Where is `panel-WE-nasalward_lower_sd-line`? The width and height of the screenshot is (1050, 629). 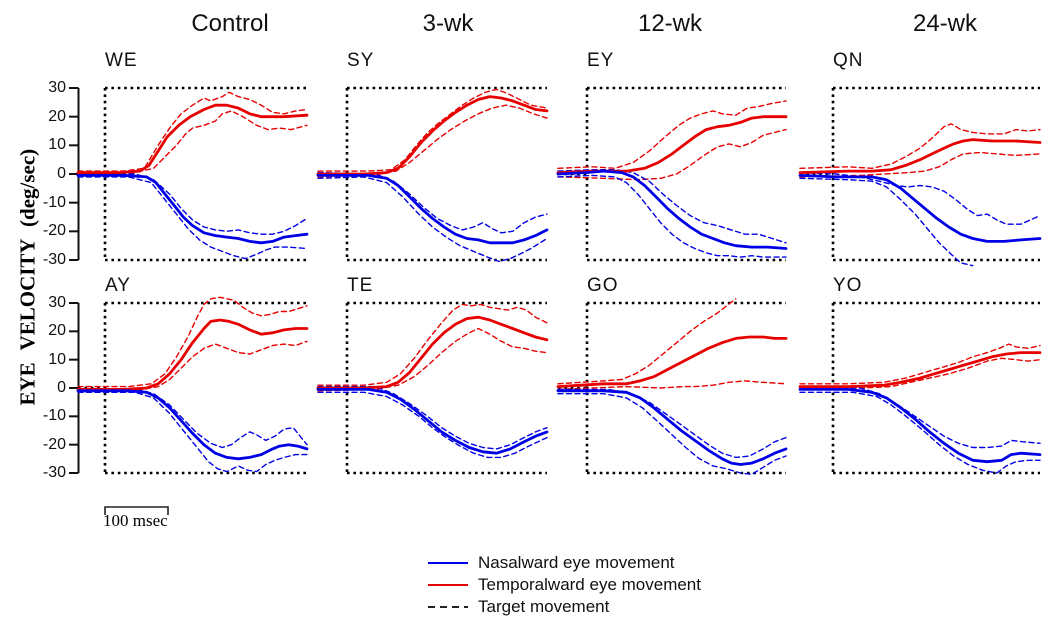
panel-WE-nasalward_lower_sd-line is located at coordinates (192, 218).